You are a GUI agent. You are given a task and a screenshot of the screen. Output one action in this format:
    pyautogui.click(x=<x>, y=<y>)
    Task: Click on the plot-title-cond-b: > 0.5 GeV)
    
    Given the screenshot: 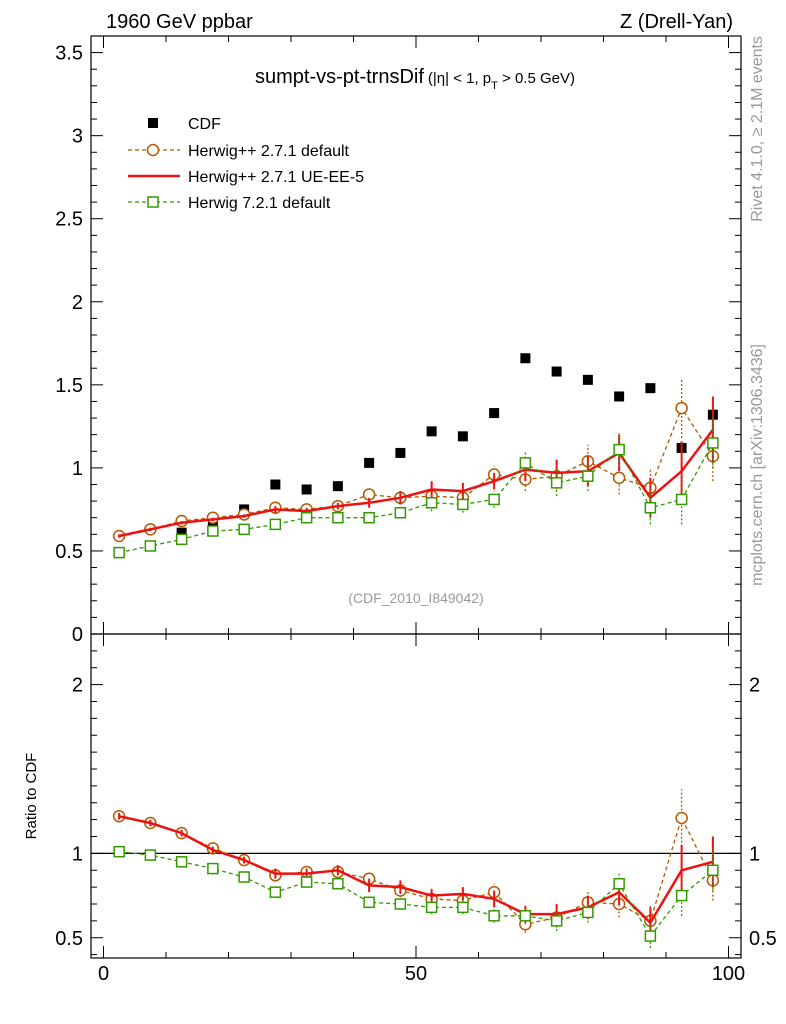 What is the action you would take?
    pyautogui.click(x=536, y=78)
    